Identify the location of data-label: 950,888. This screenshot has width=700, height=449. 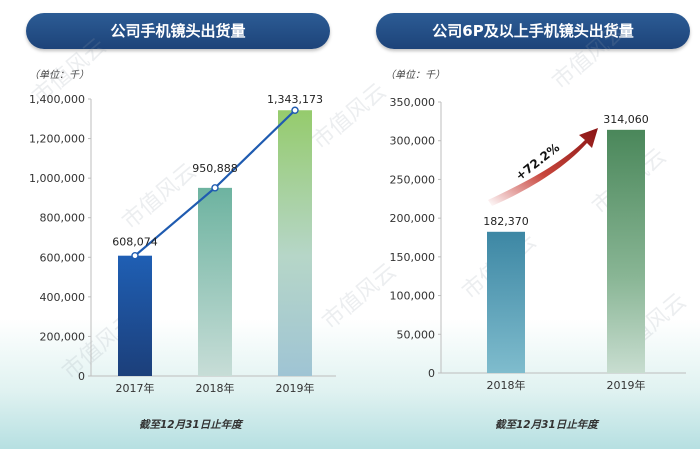
(215, 168).